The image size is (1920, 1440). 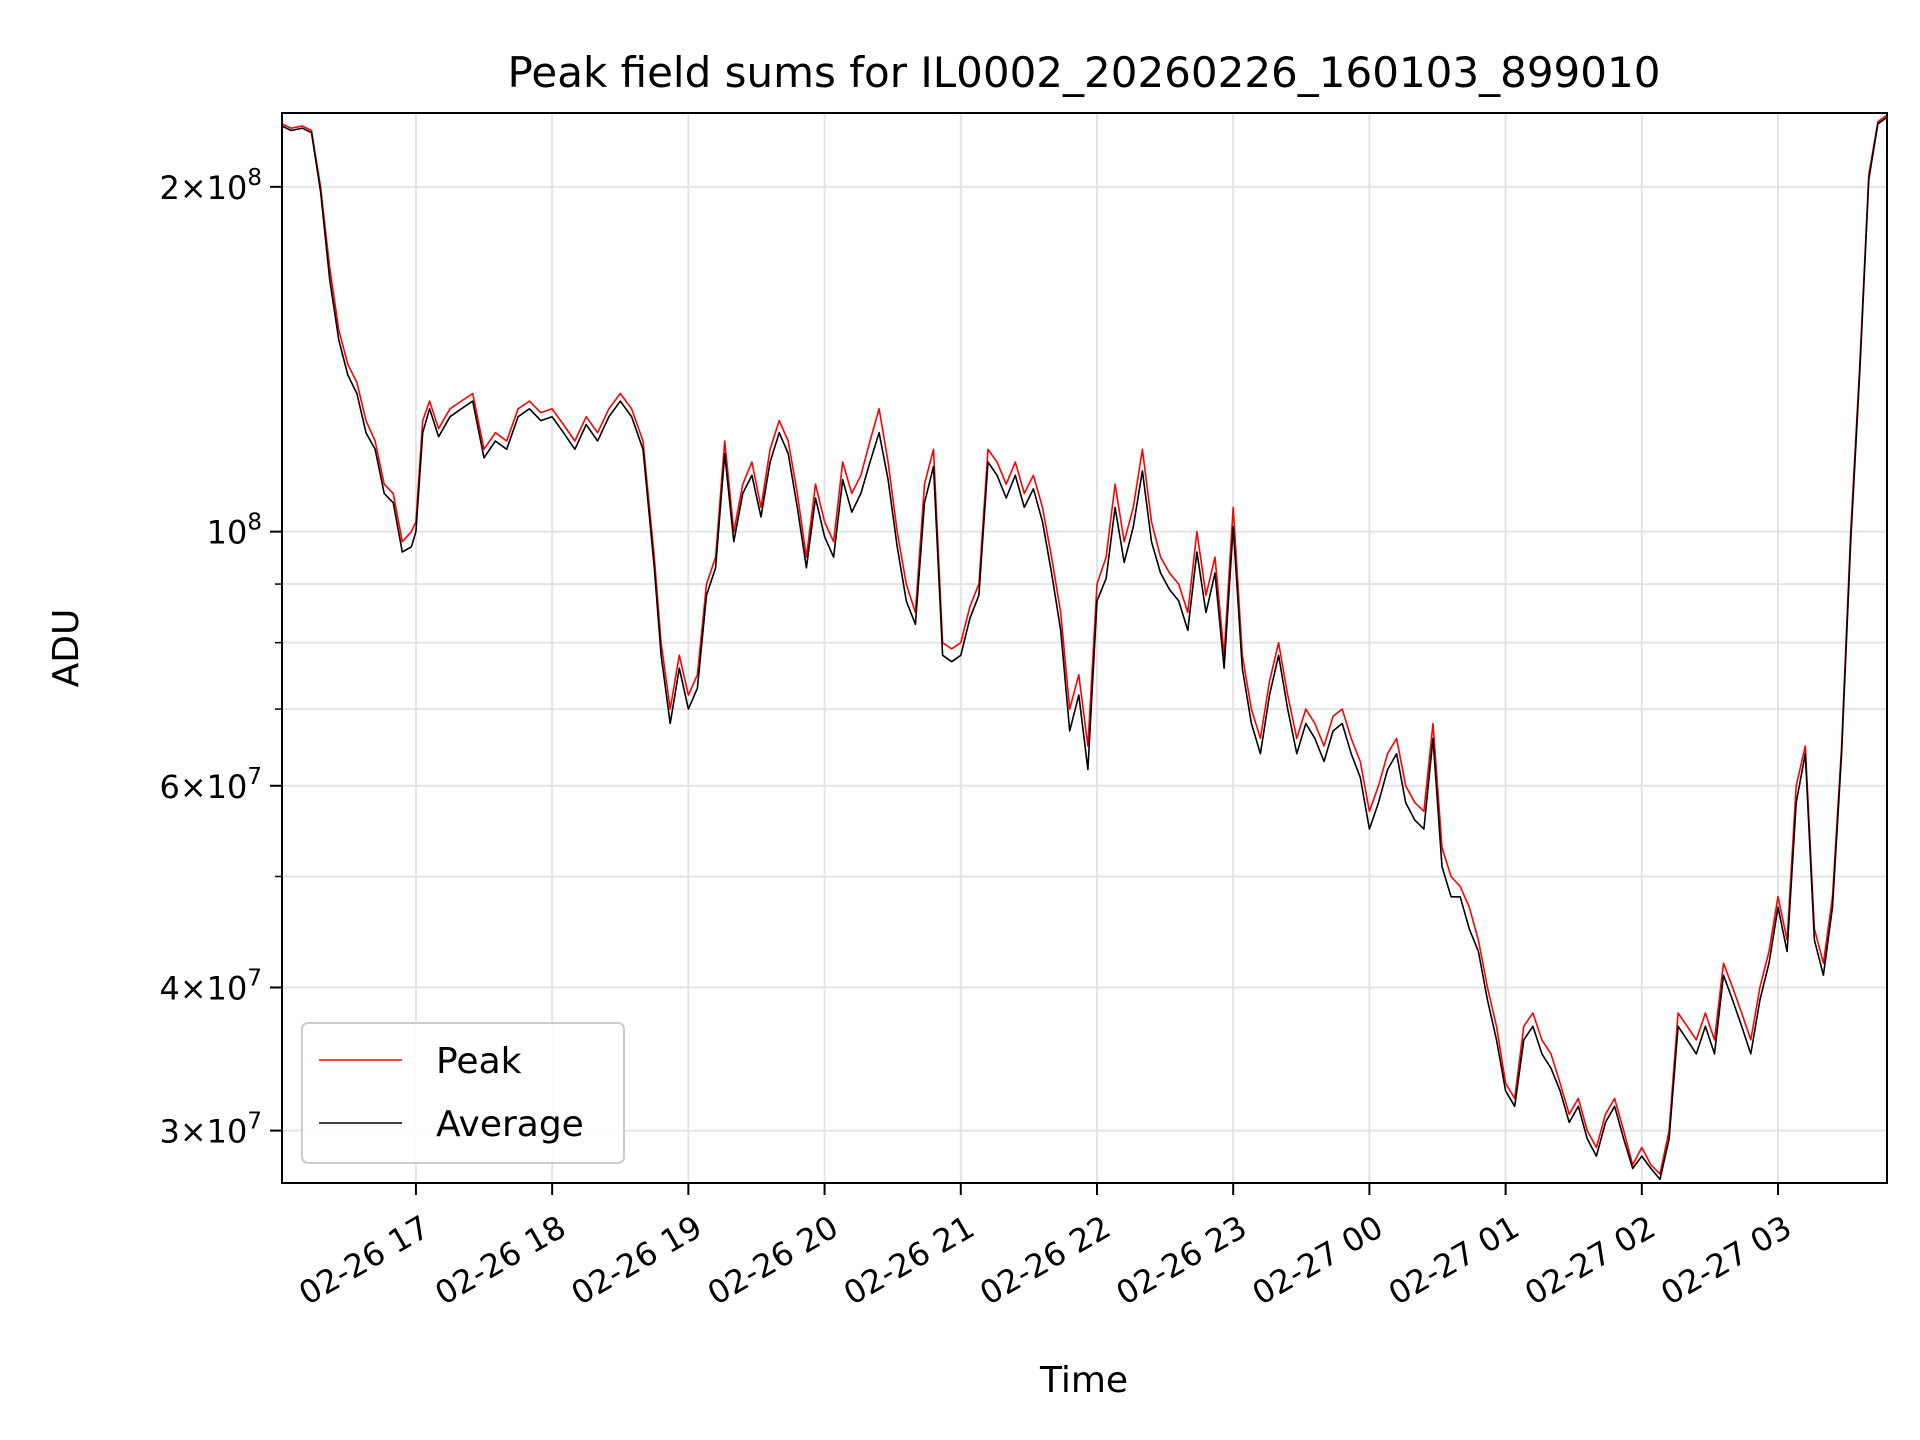 What do you see at coordinates (220, 658) in the screenshot?
I see `y-axis: 3×107 4×107 6×107 108 2×108` at bounding box center [220, 658].